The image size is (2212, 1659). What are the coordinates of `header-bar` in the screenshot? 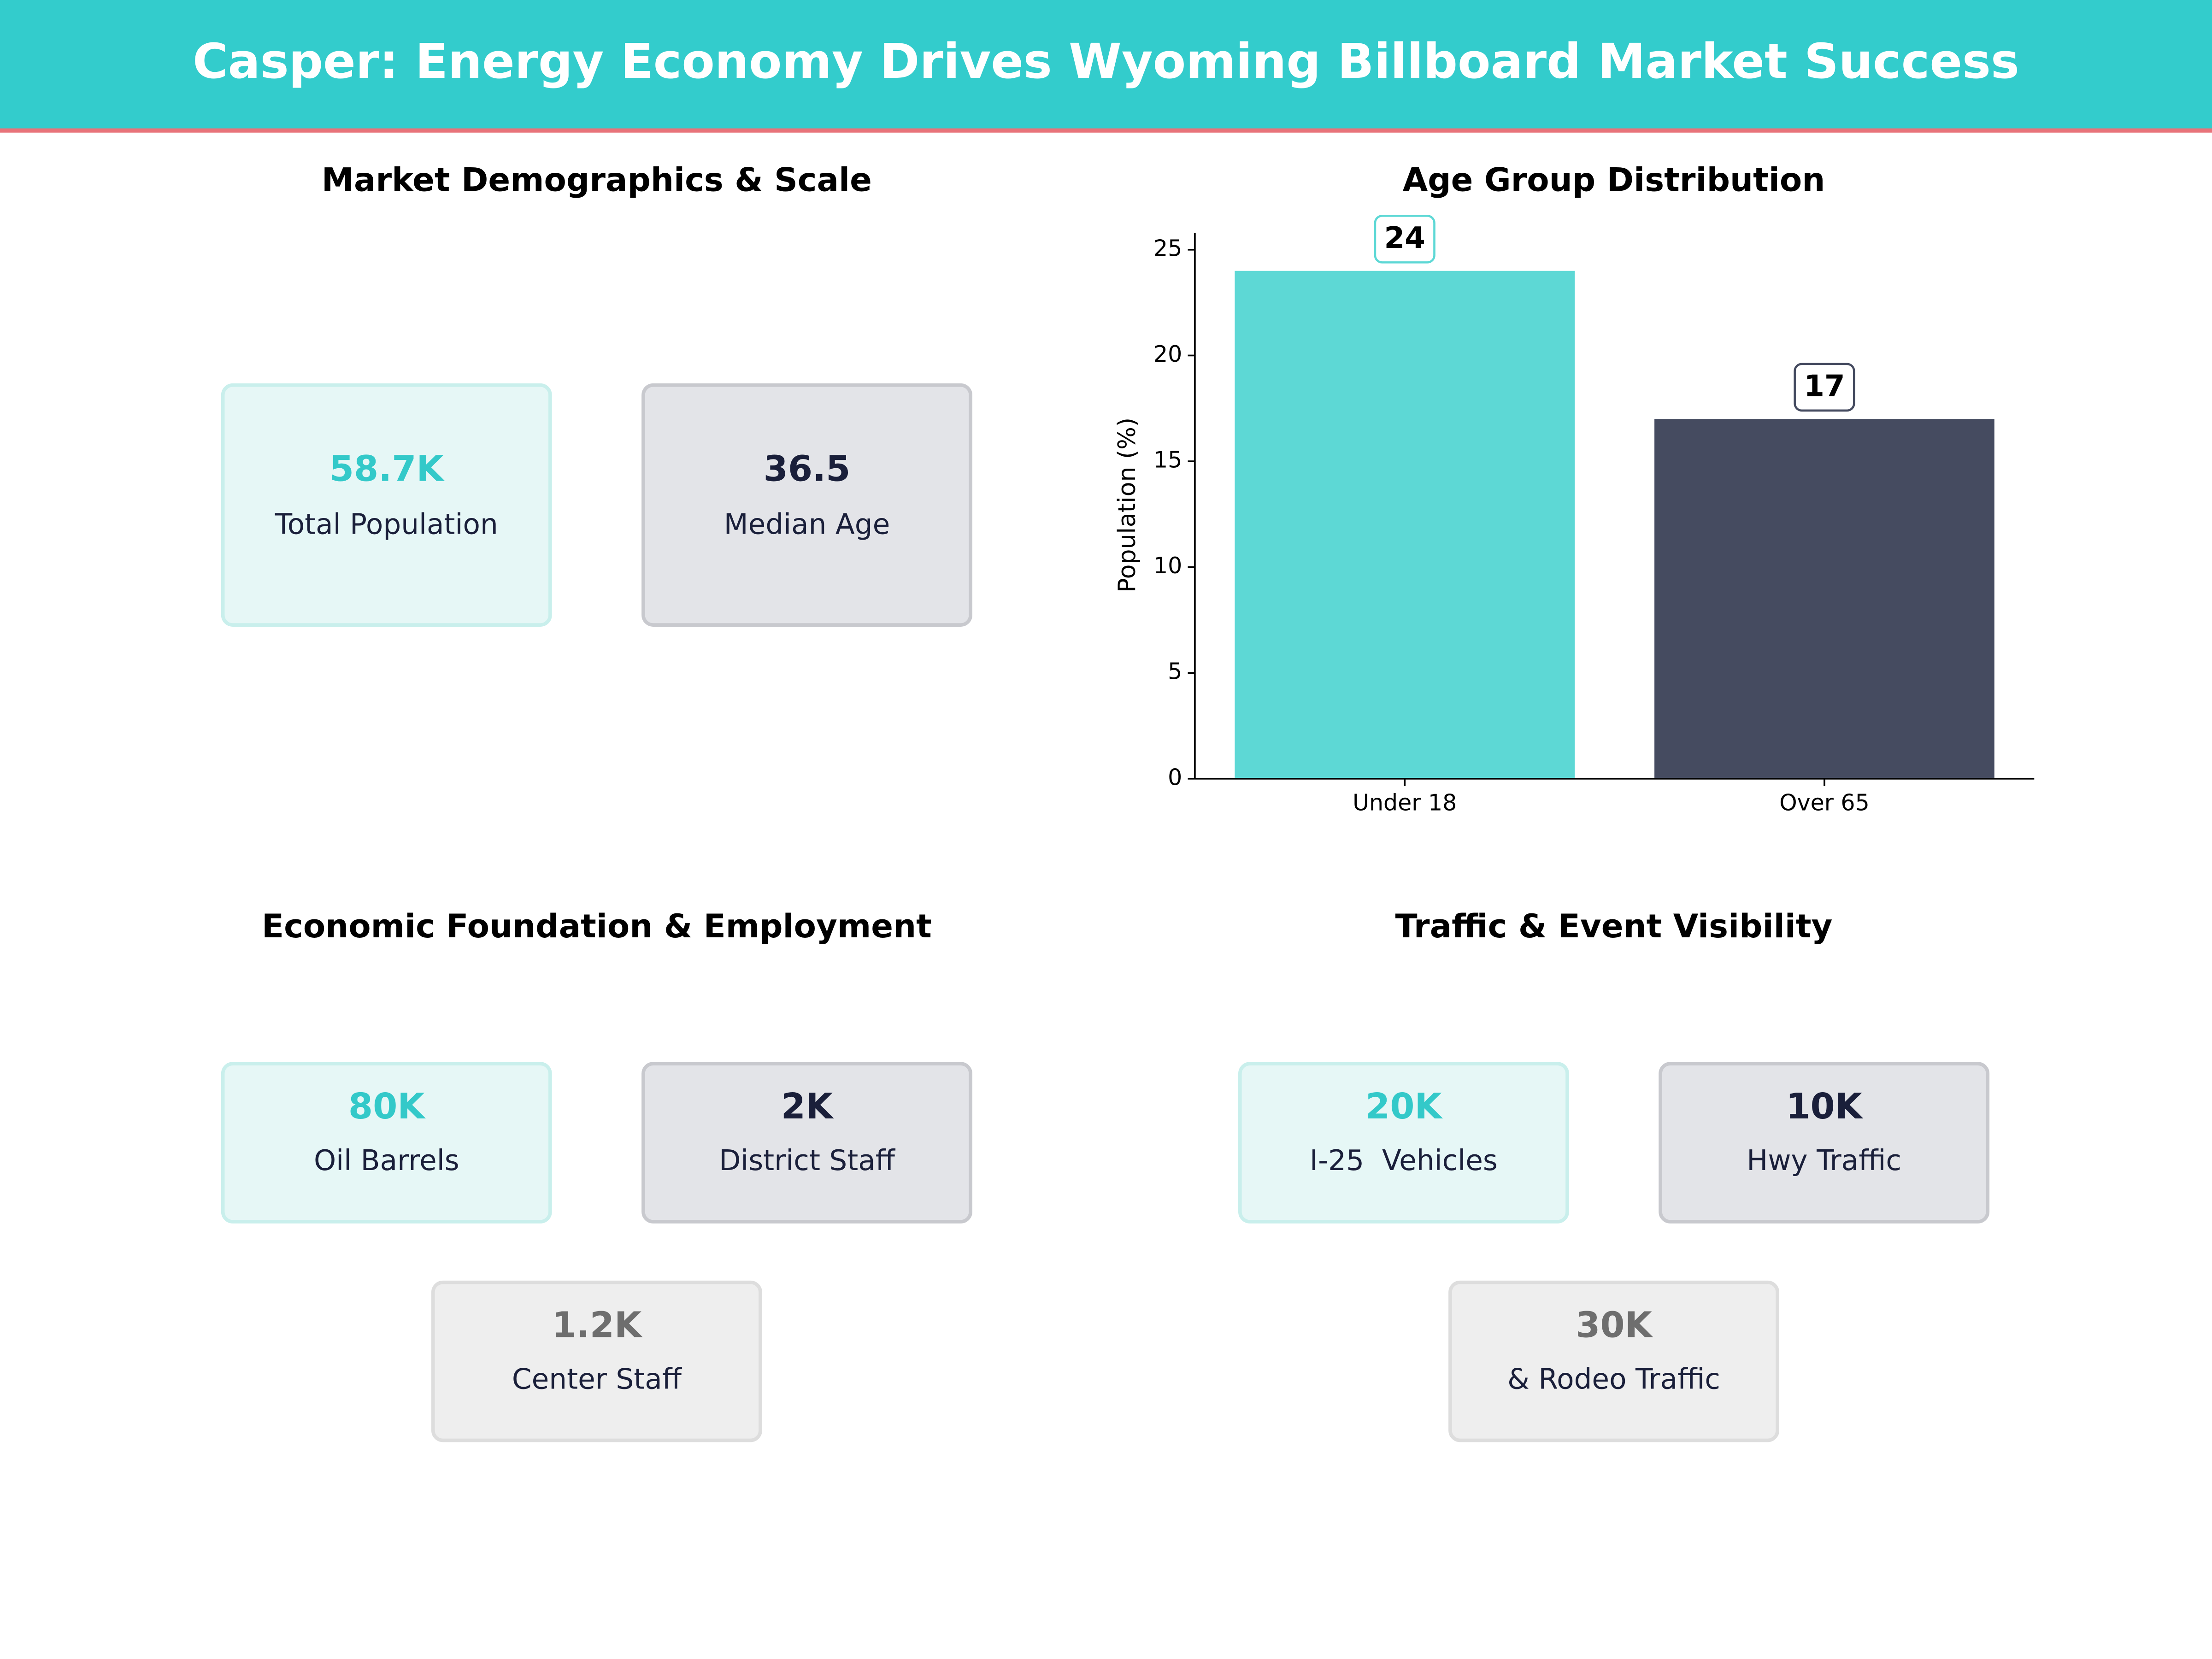 It's located at (1106, 65).